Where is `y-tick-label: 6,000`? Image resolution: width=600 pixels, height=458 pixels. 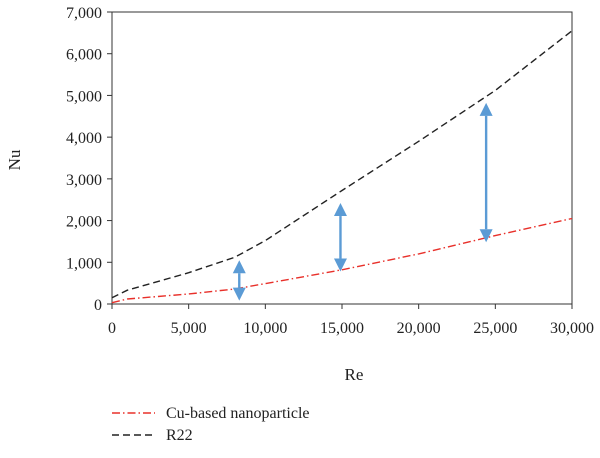 y-tick-label: 6,000 is located at coordinates (84, 55).